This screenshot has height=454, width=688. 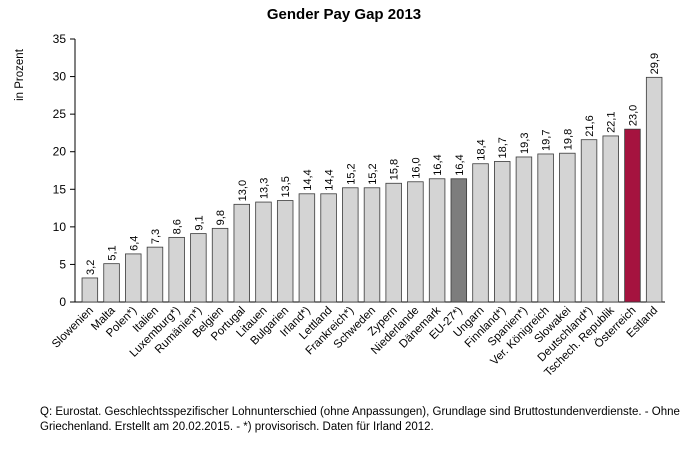 What do you see at coordinates (178, 226) in the screenshot?
I see `value-label: 8,6` at bounding box center [178, 226].